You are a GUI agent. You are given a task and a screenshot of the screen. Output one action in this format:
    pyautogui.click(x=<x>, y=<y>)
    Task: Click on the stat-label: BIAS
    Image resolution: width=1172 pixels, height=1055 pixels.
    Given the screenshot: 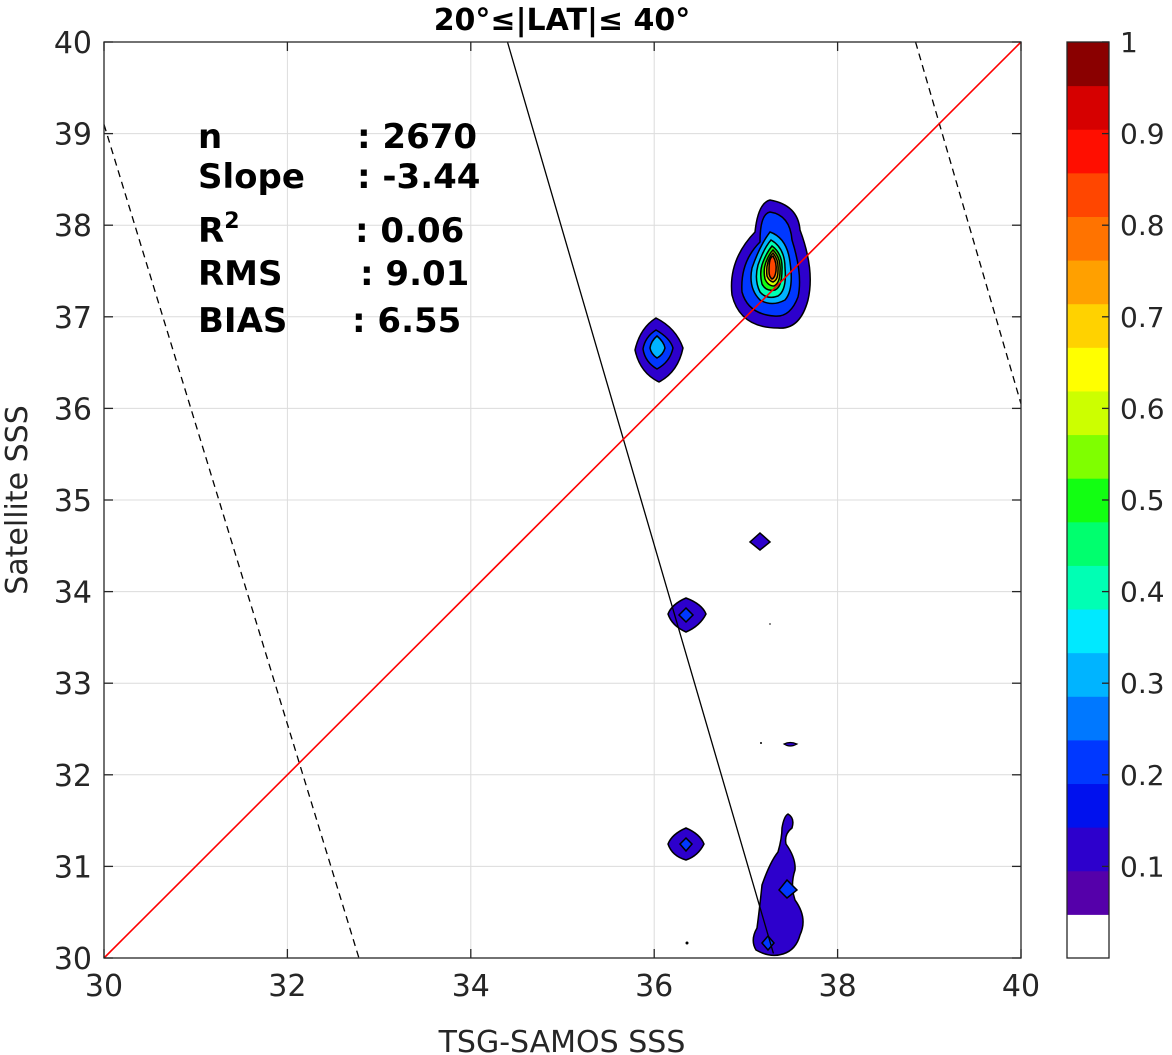 What is the action you would take?
    pyautogui.click(x=242, y=321)
    